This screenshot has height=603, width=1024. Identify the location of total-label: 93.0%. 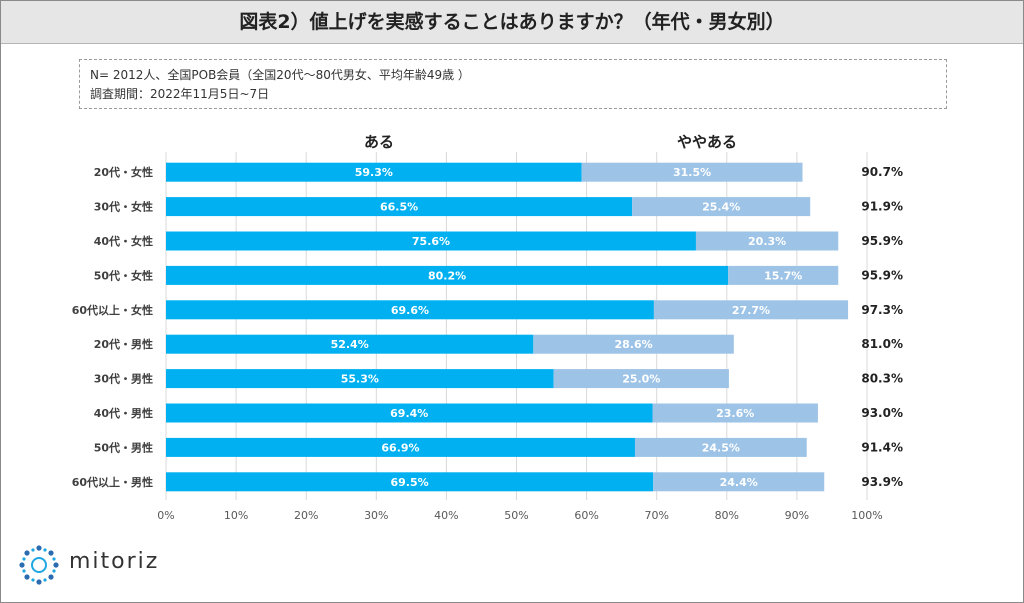
(882, 413).